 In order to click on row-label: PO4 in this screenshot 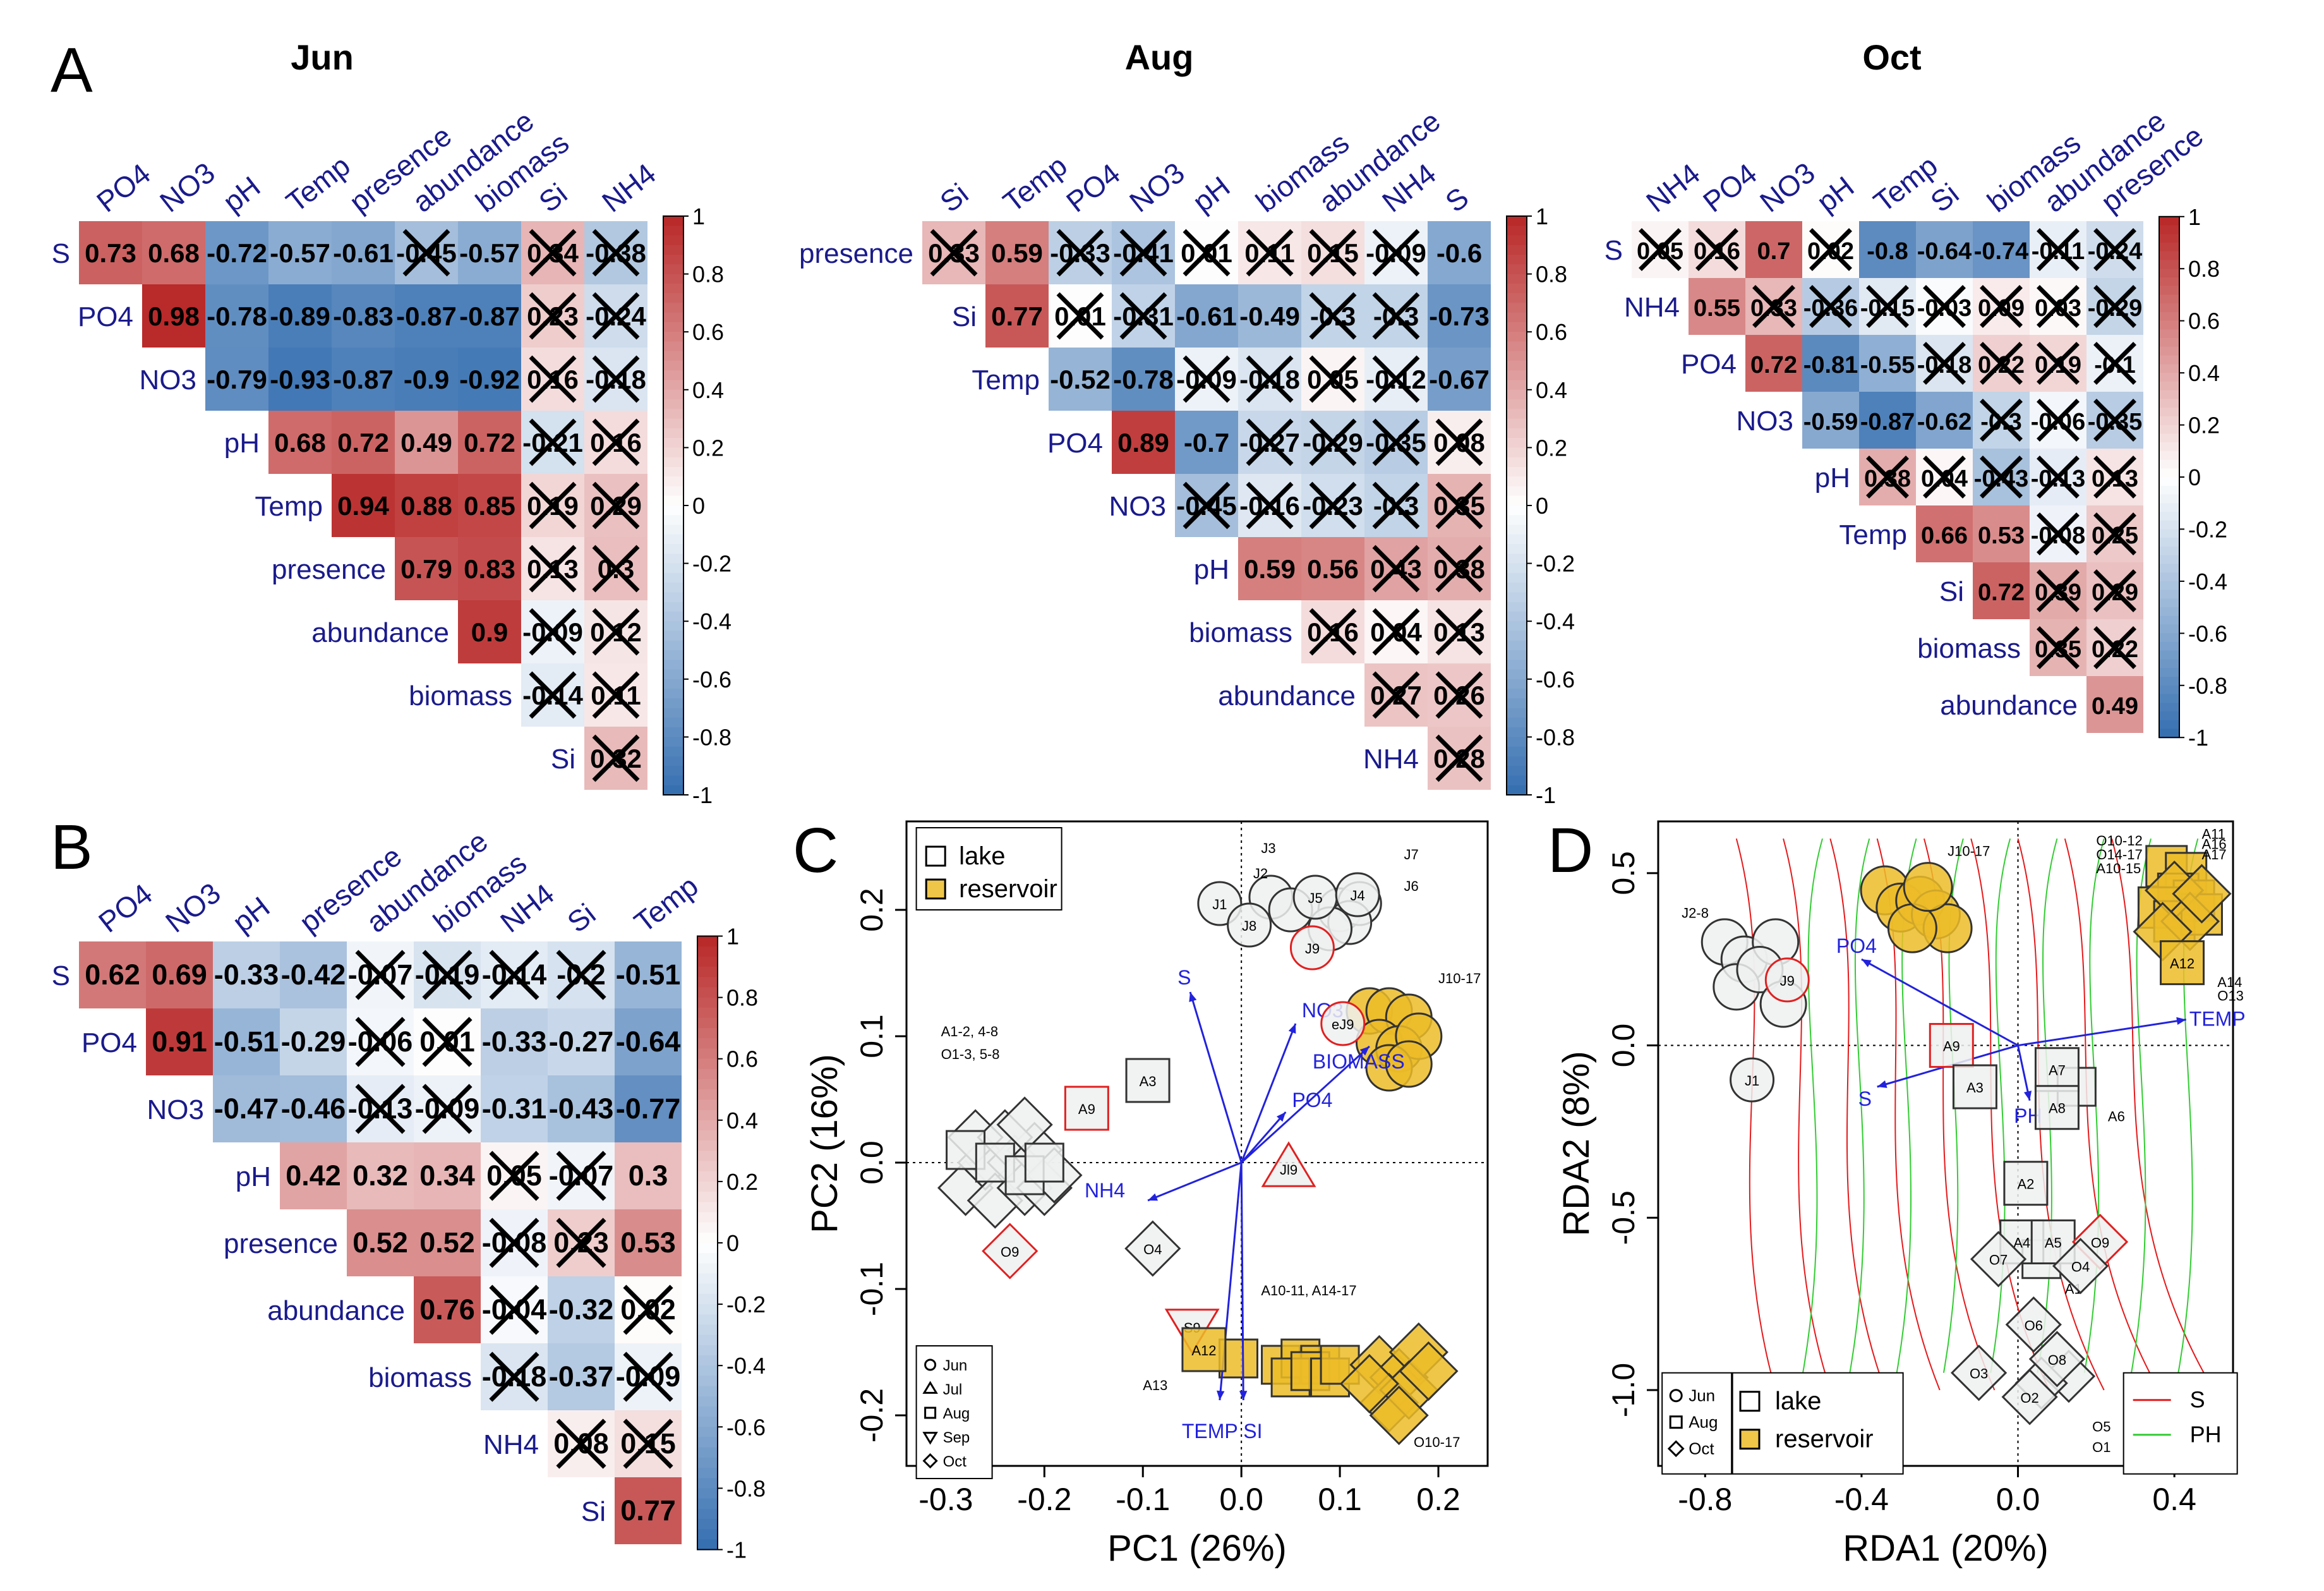, I will do `click(109, 1042)`.